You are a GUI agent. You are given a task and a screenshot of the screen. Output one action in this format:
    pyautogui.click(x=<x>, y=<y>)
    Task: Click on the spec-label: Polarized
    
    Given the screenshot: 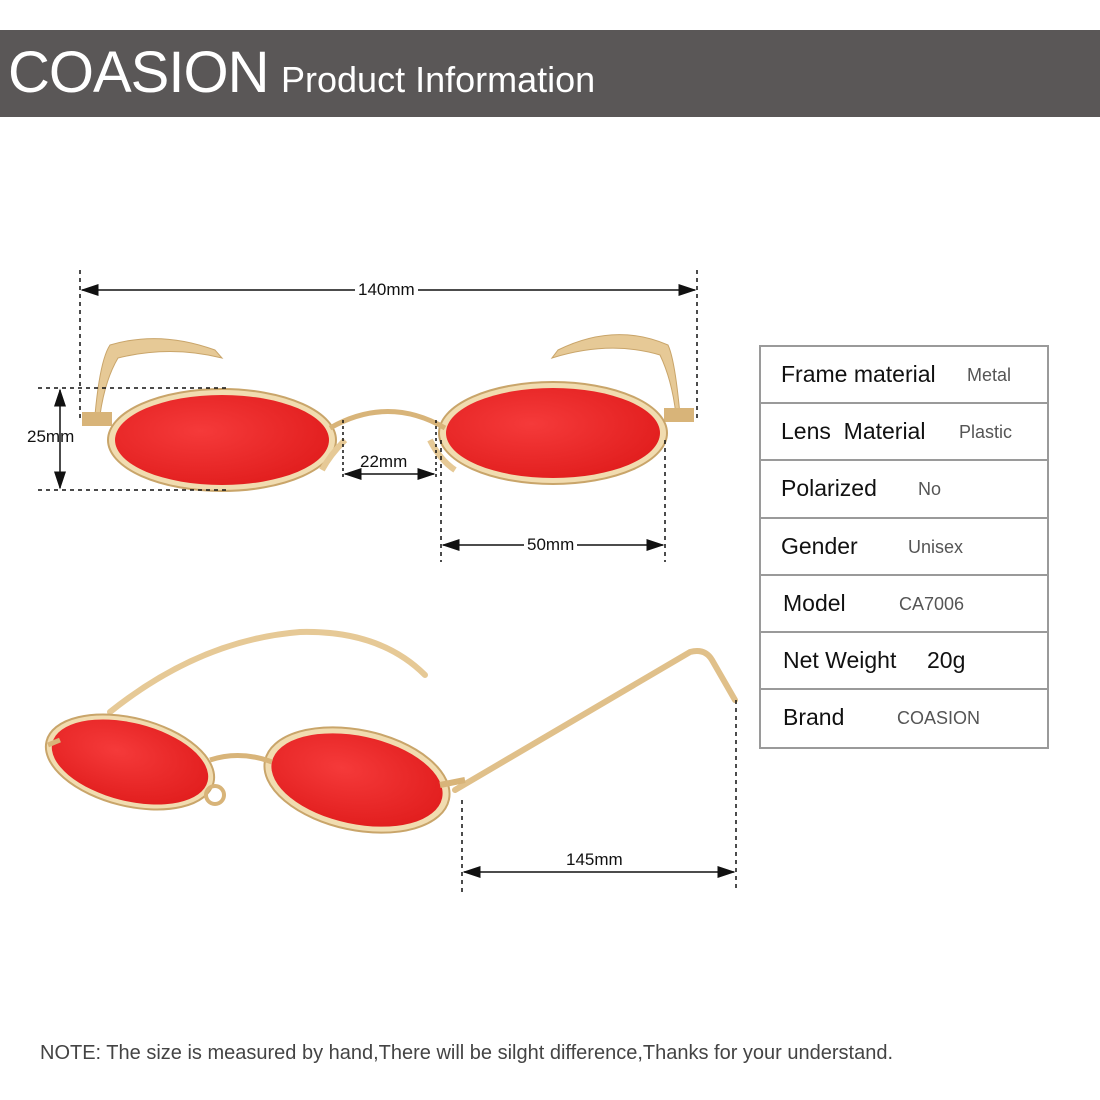 What is the action you would take?
    pyautogui.click(x=829, y=488)
    